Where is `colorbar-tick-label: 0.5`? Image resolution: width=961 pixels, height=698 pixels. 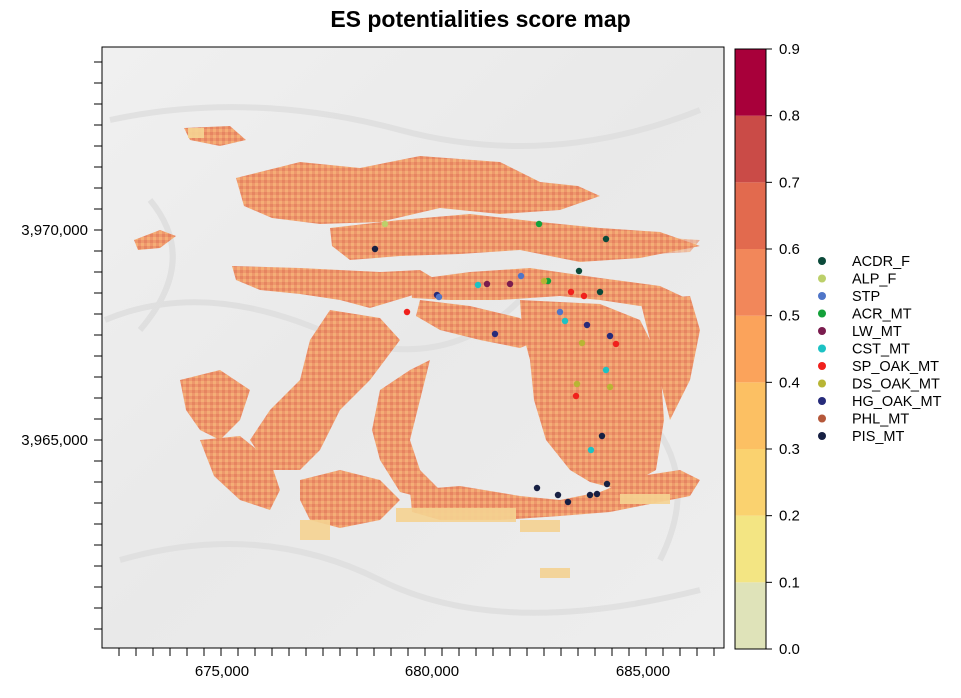 colorbar-tick-label: 0.5 is located at coordinates (789, 316).